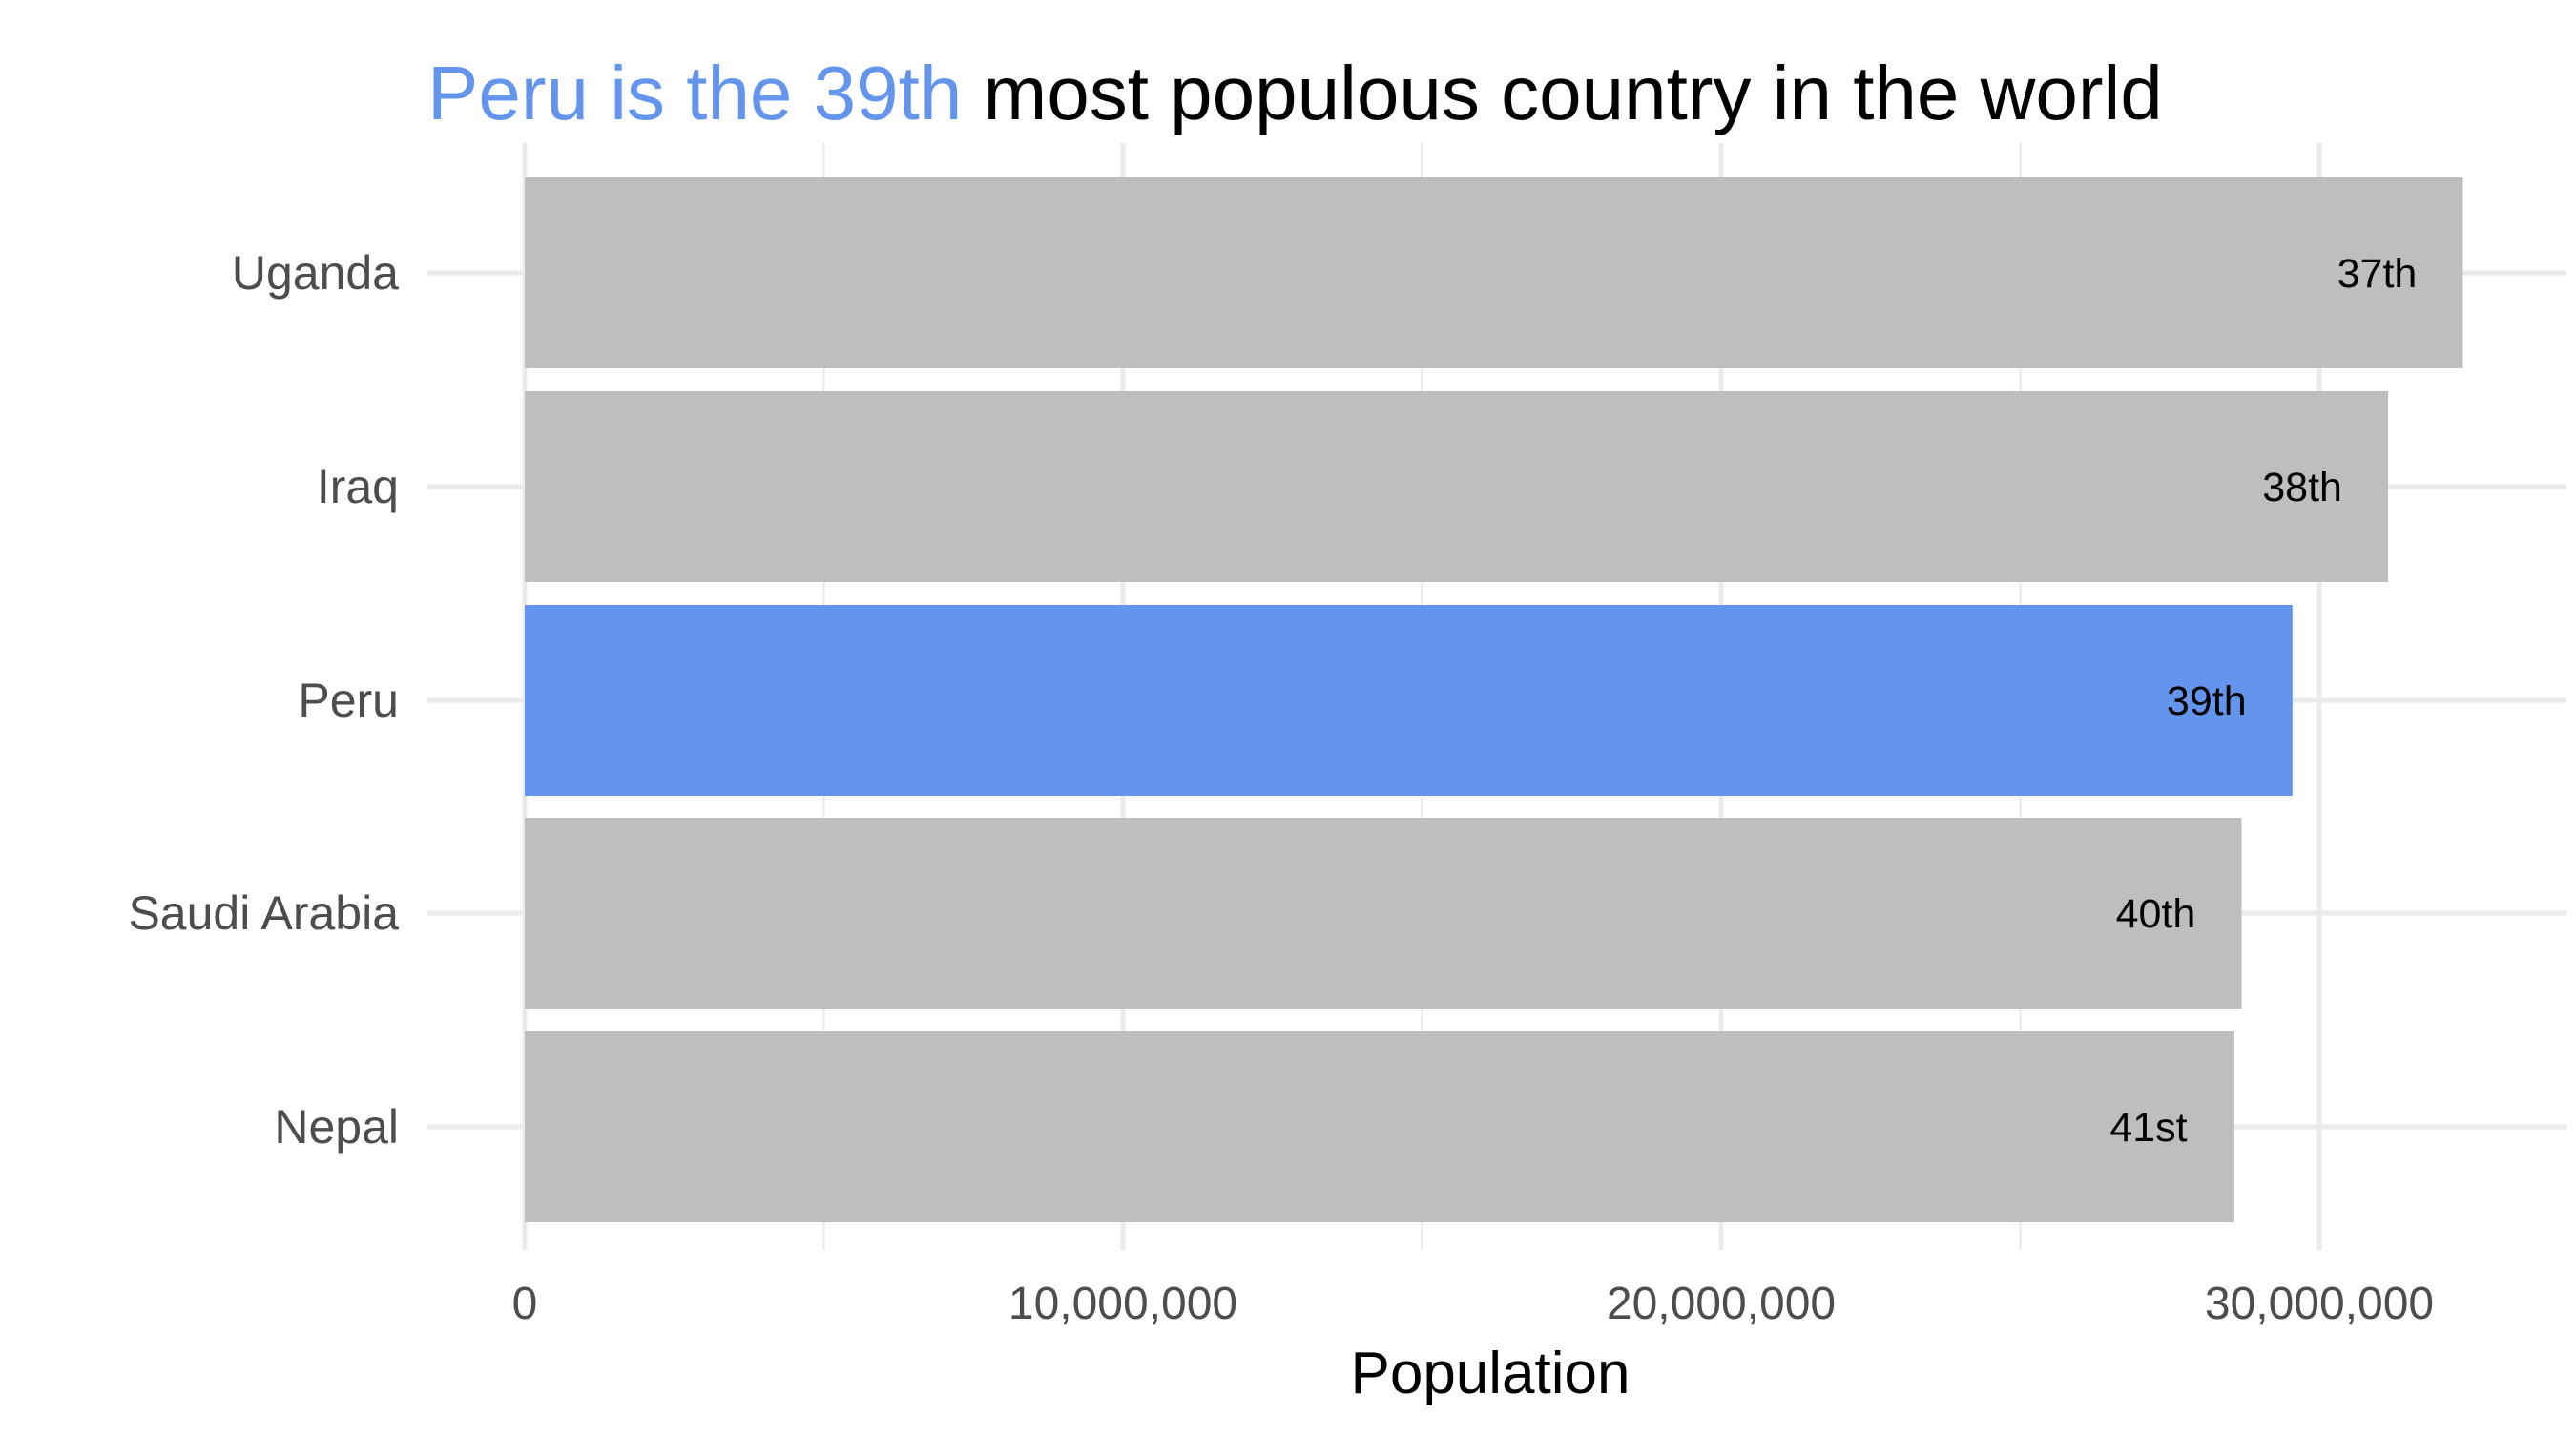 The height and width of the screenshot is (1436, 2576). What do you see at coordinates (358, 486) in the screenshot?
I see `y-tick-label: Iraq` at bounding box center [358, 486].